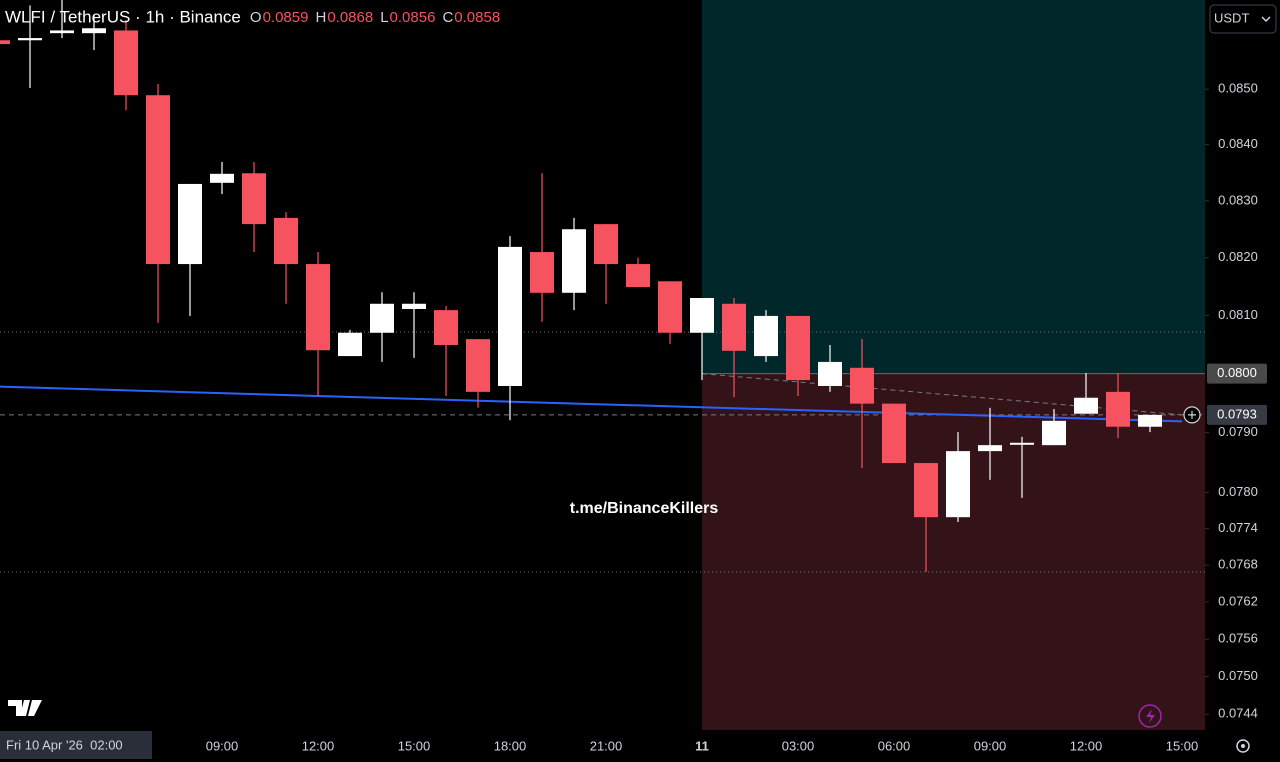  I want to click on ohlc-value: 0.0868, so click(350, 17).